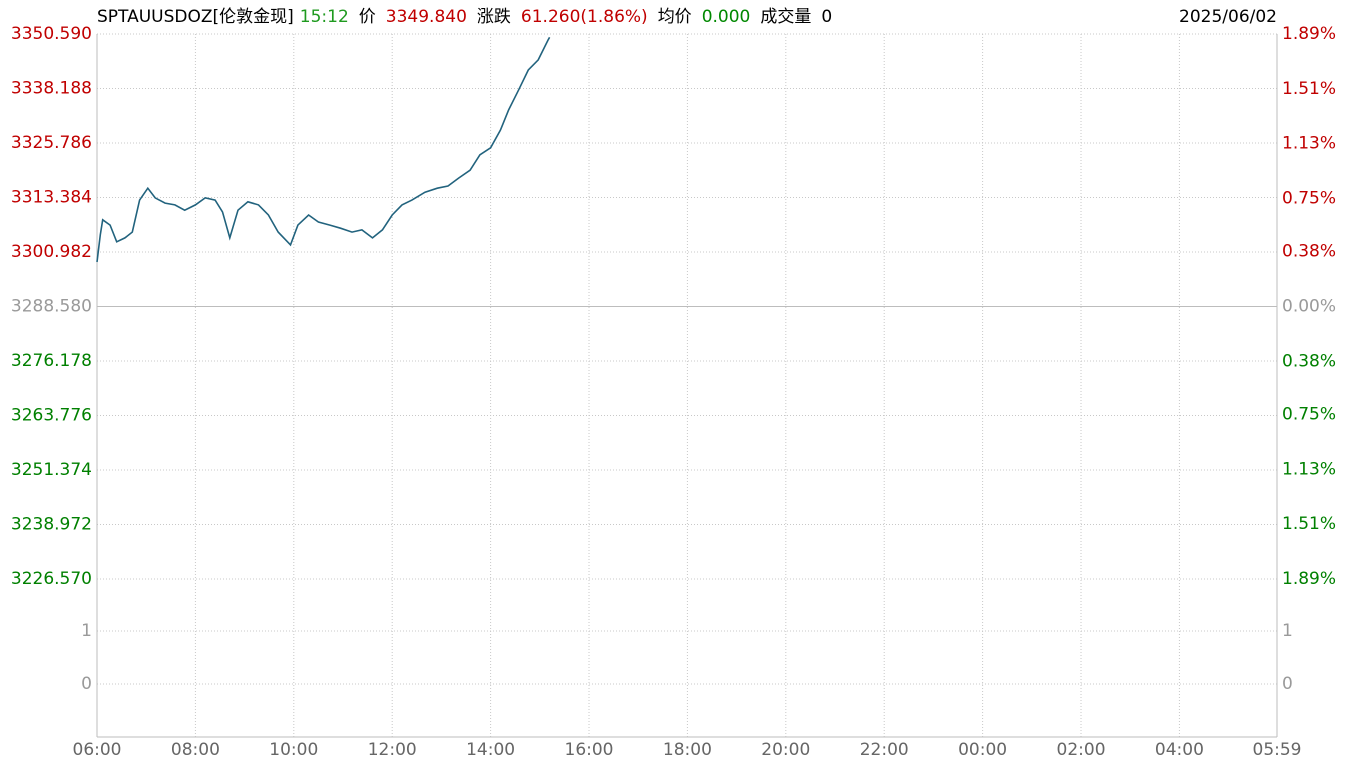 This screenshot has width=1357, height=772. What do you see at coordinates (195, 750) in the screenshot?
I see `x-tick-label: 08:00` at bounding box center [195, 750].